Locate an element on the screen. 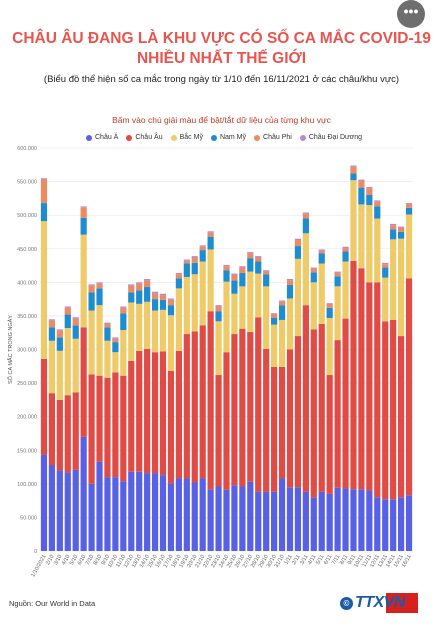 This screenshot has width=443, height=629. more-options-button: ••• is located at coordinates (411, 14).